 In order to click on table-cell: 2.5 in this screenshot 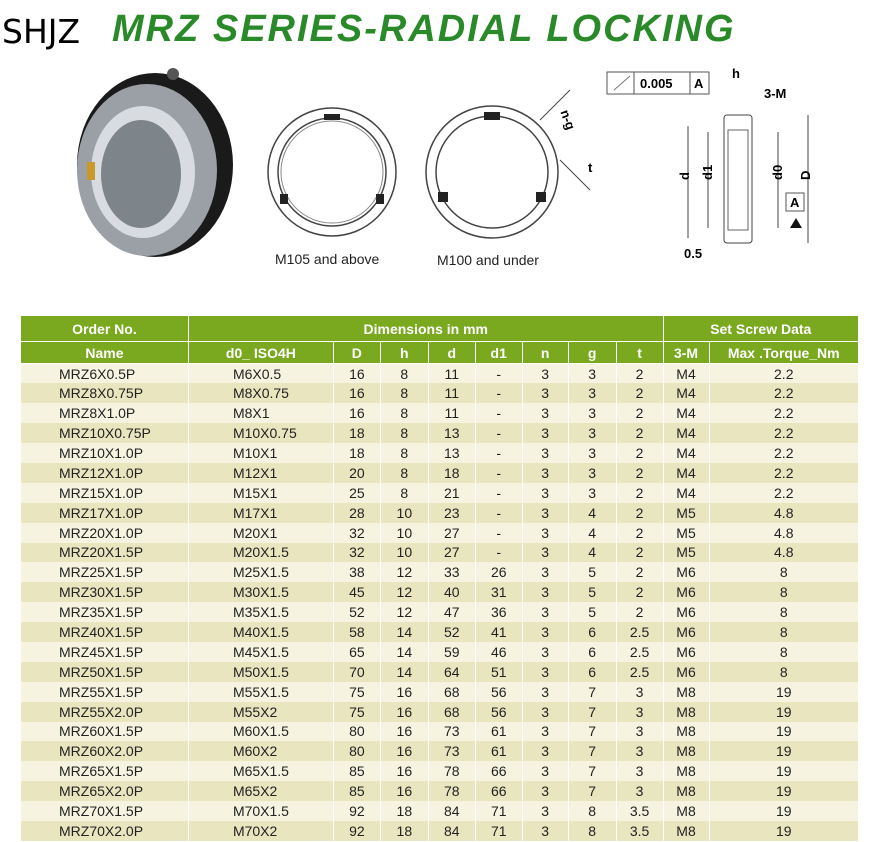, I will do `click(639, 671)`.